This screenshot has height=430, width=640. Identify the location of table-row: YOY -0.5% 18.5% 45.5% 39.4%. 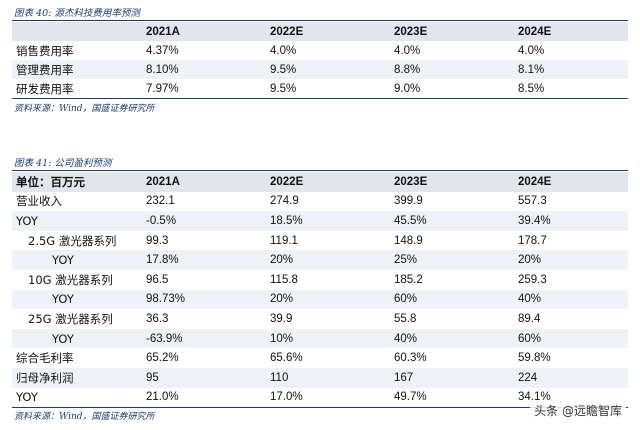
(320, 221).